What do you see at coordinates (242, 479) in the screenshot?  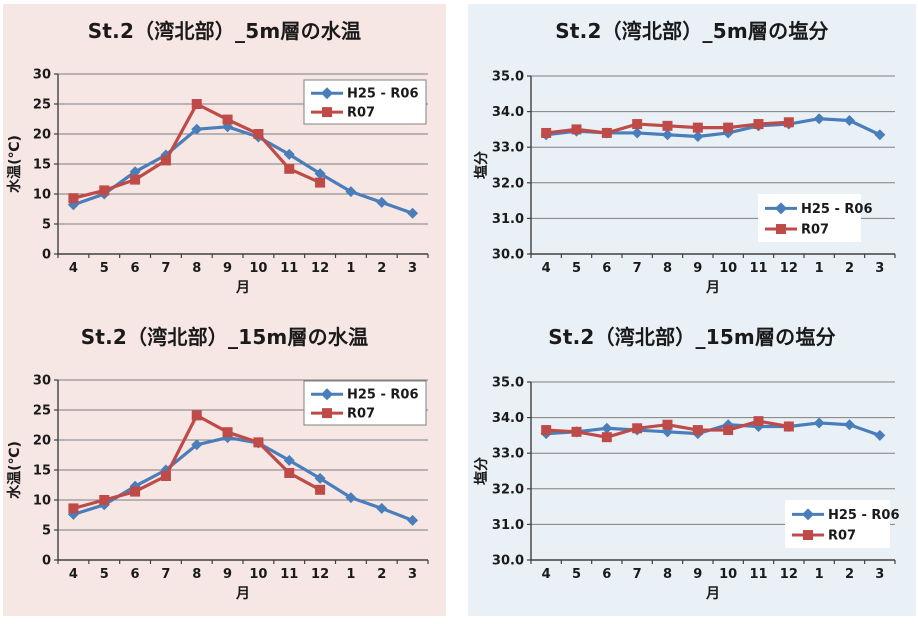 I see `series-h25-r06` at bounding box center [242, 479].